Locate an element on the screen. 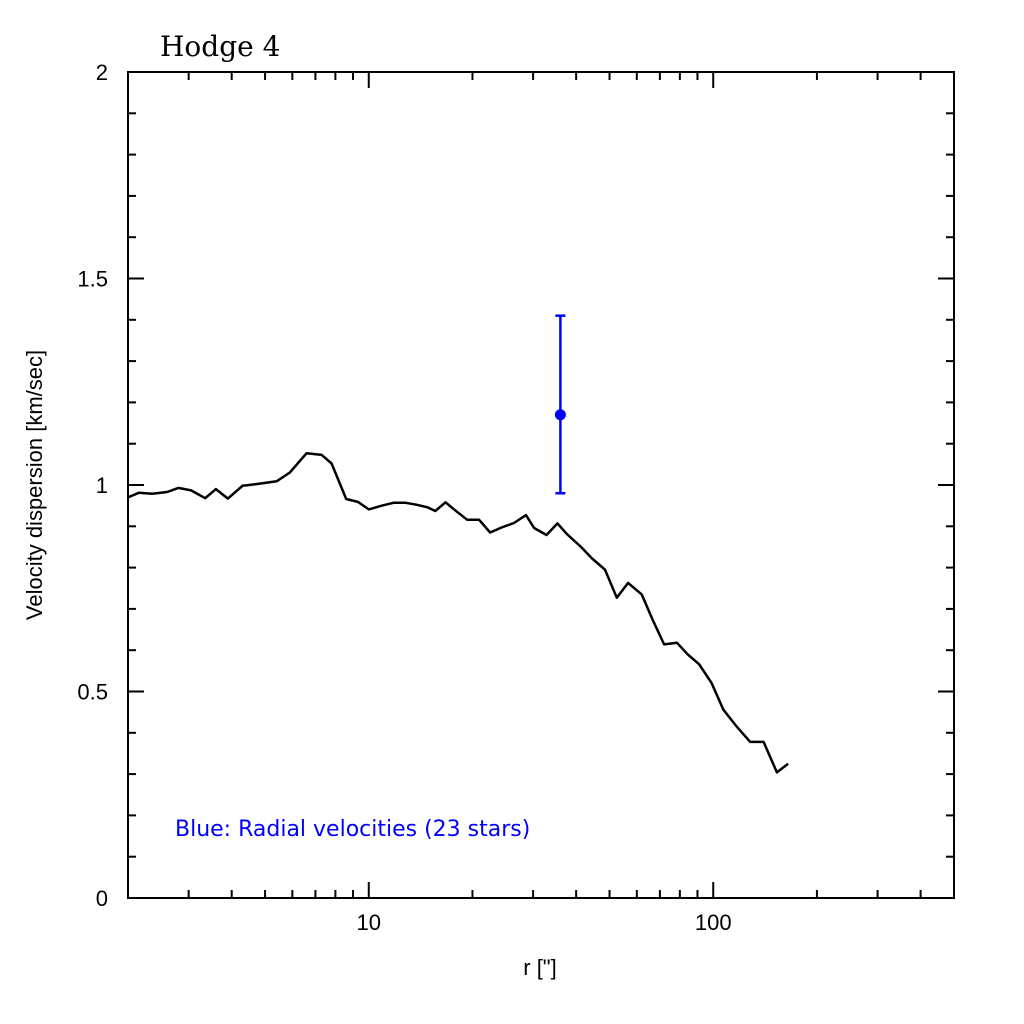 The image size is (1024, 1024). x-tick-label: 10 is located at coordinates (369, 922).